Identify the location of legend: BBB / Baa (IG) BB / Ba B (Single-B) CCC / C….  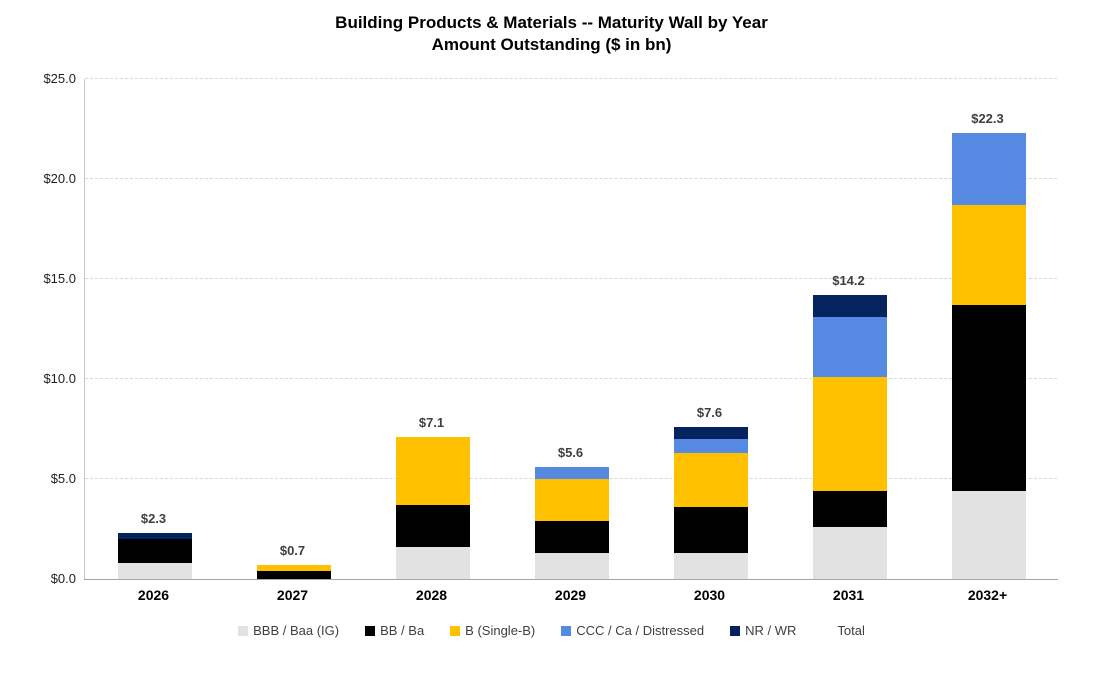
(551, 630).